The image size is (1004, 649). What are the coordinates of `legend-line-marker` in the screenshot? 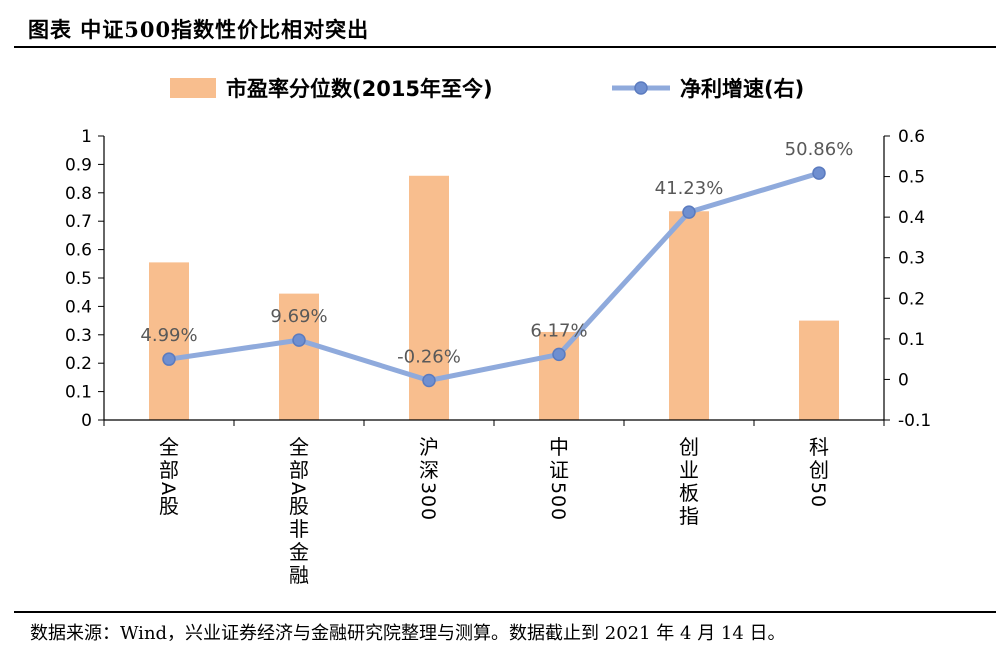 It's located at (641, 88).